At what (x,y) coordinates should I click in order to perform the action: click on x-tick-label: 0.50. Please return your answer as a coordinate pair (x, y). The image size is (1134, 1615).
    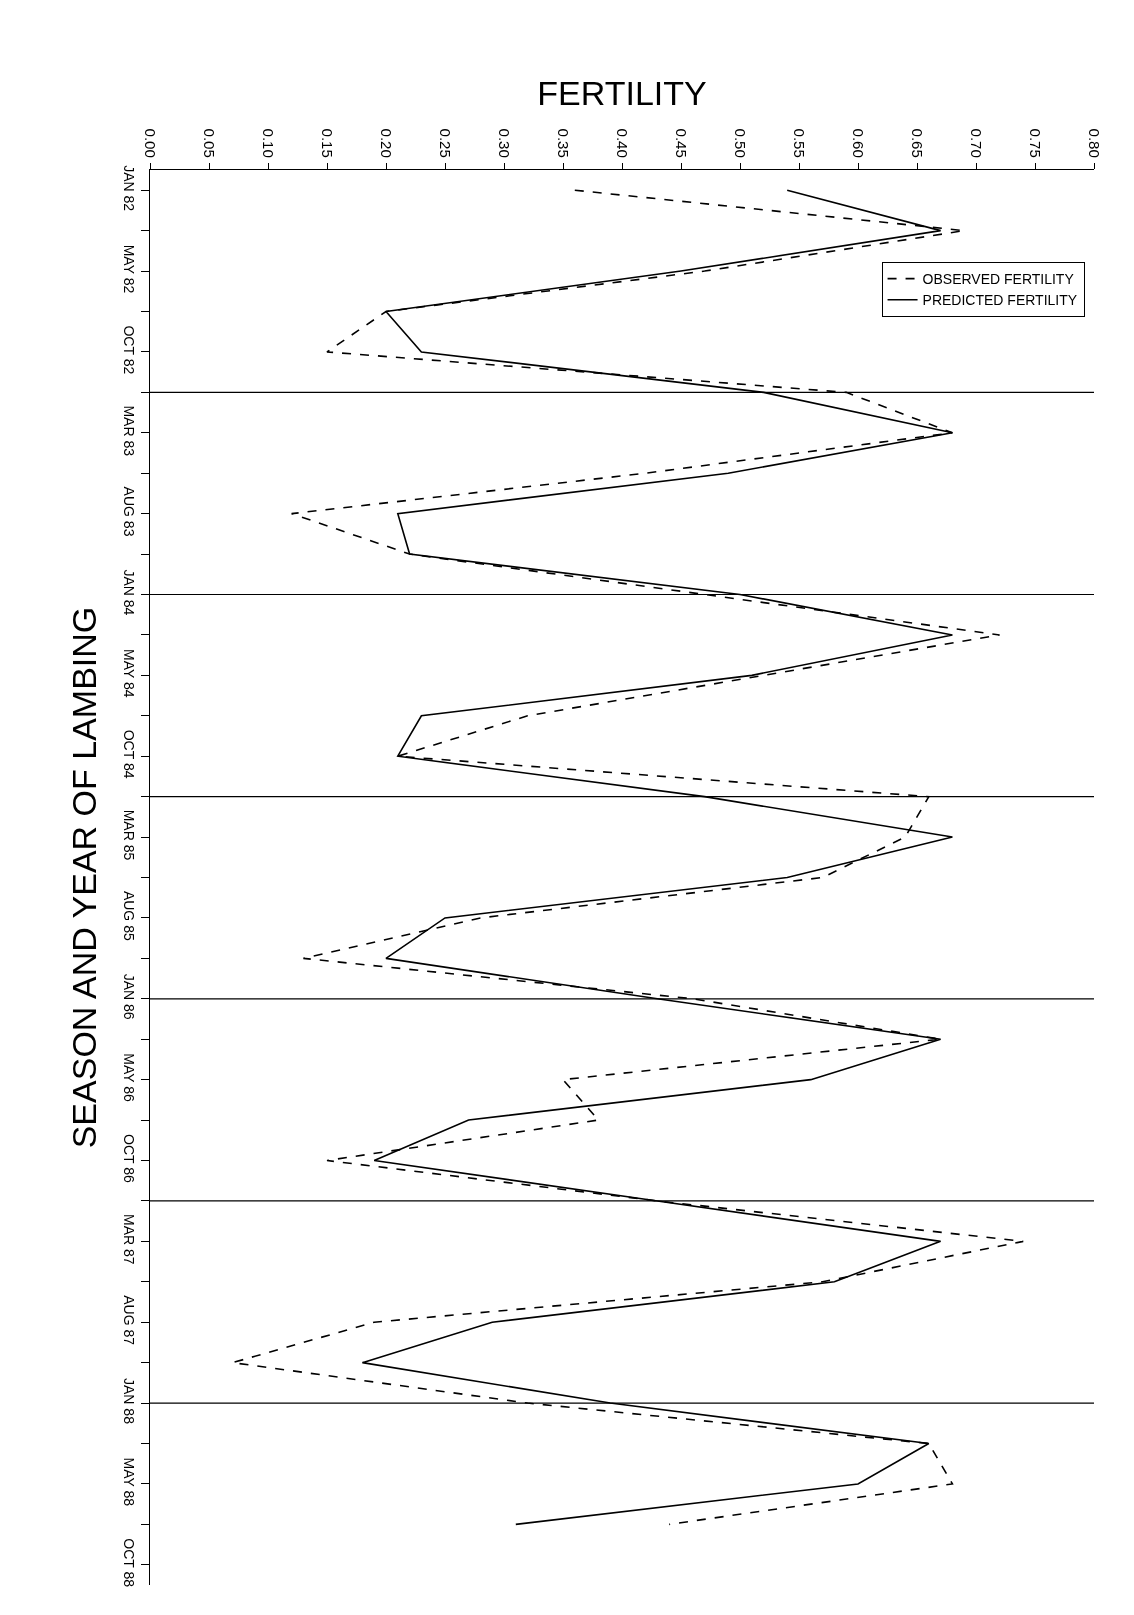
    Looking at the image, I should click on (741, 143).